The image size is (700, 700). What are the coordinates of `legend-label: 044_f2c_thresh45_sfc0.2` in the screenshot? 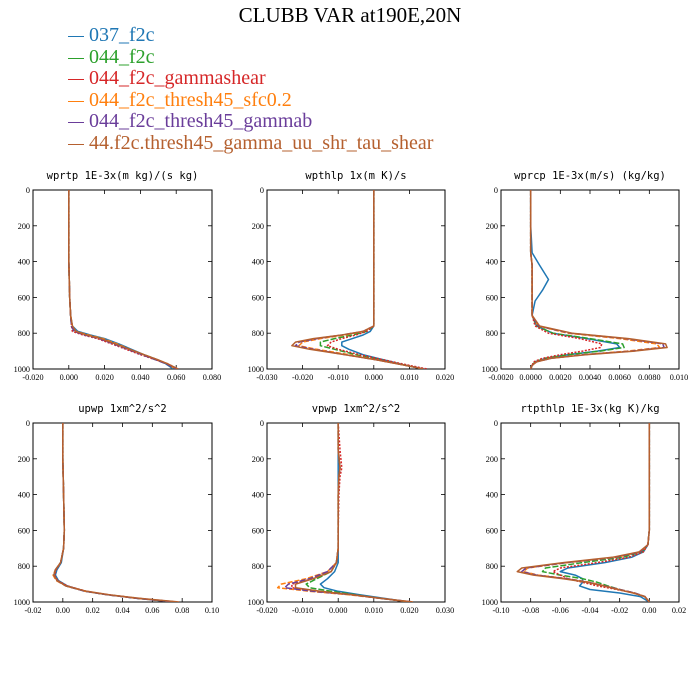 It's located at (190, 99).